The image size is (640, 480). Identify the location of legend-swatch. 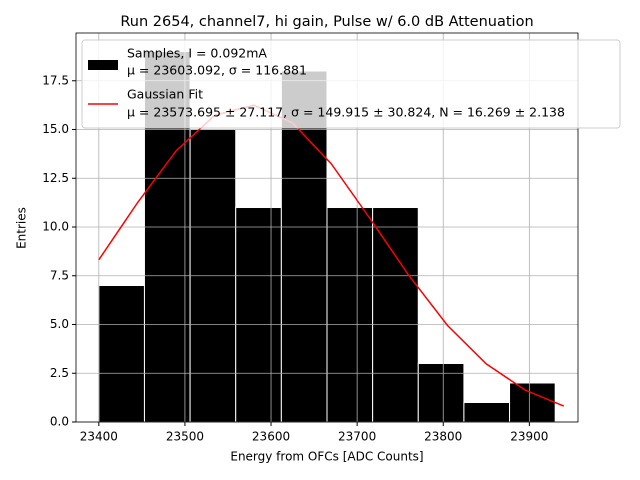
(103, 65).